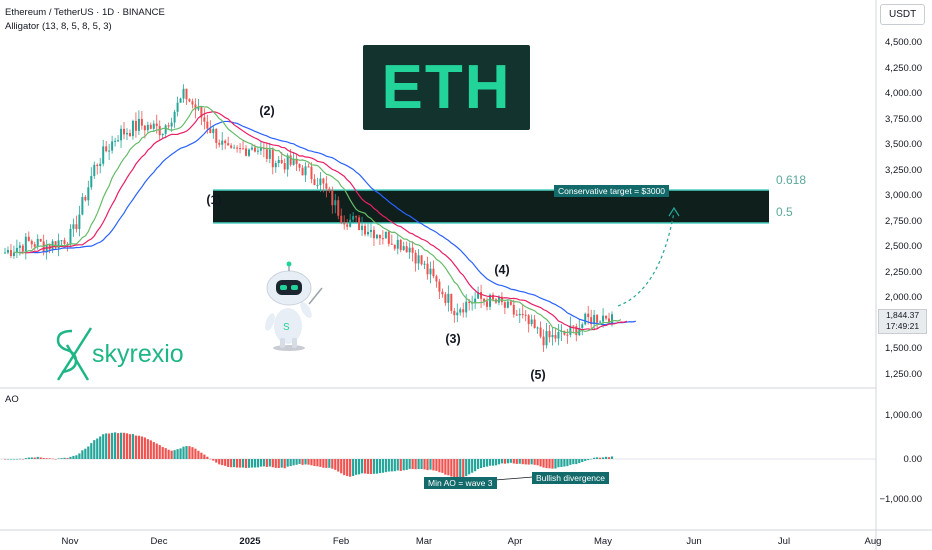  Describe the element at coordinates (903, 221) in the screenshot. I see `price-tick: 2,750.00` at that location.